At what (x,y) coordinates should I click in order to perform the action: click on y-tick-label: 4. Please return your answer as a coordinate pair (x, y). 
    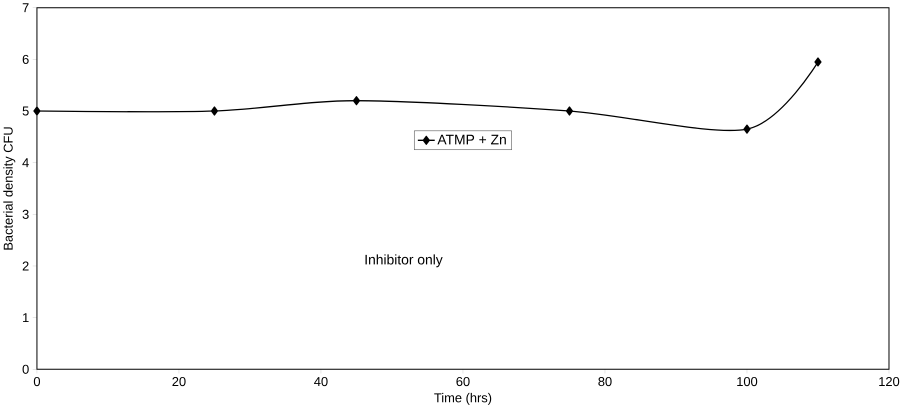
    Looking at the image, I should click on (25, 163).